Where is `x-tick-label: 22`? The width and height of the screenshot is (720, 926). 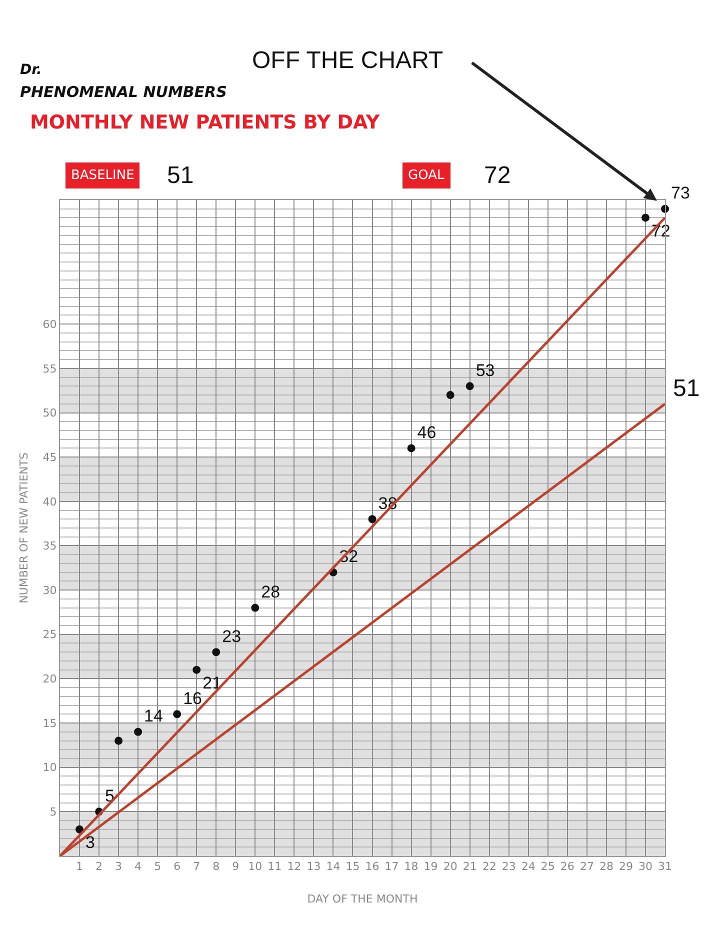 x-tick-label: 22 is located at coordinates (489, 867).